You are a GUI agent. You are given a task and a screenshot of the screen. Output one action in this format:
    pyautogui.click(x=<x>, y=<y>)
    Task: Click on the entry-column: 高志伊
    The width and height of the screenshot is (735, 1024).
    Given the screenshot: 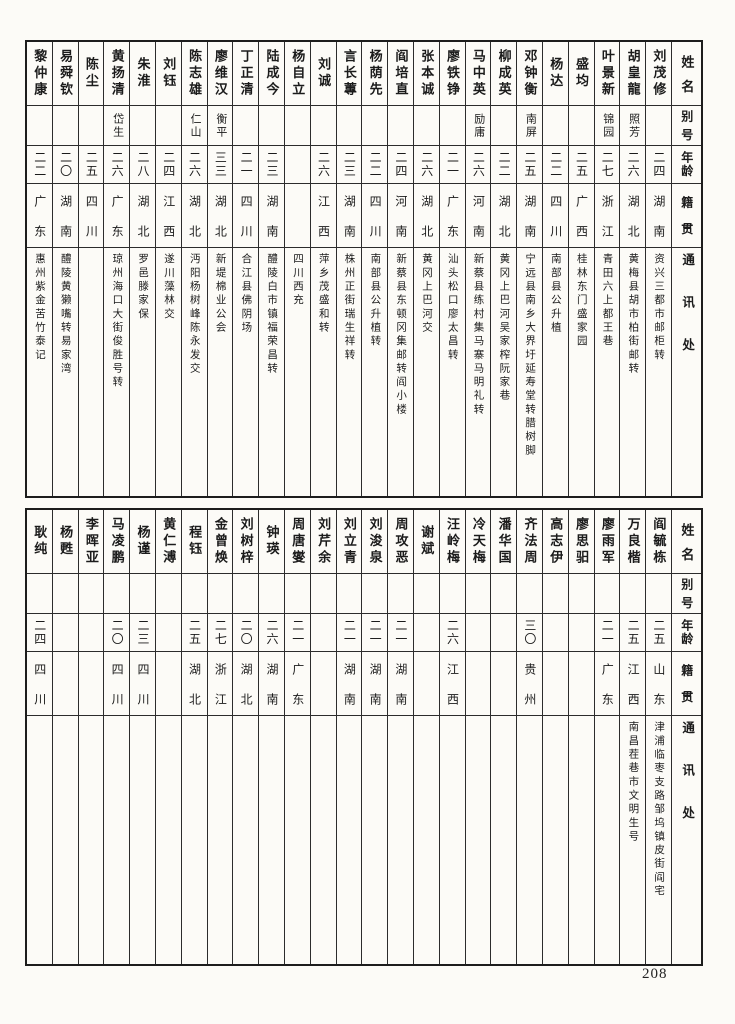 What is the action you would take?
    pyautogui.click(x=555, y=737)
    